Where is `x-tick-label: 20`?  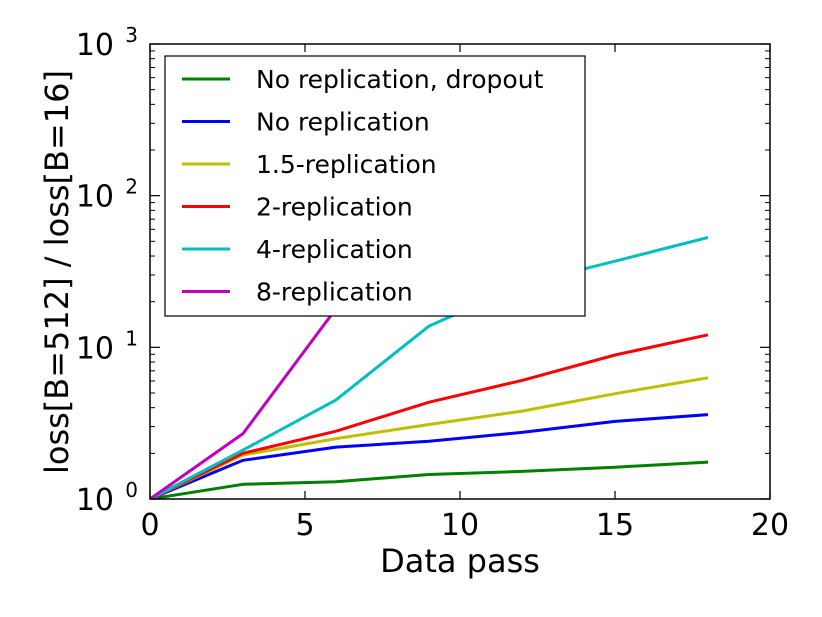
x-tick-label: 20 is located at coordinates (770, 525).